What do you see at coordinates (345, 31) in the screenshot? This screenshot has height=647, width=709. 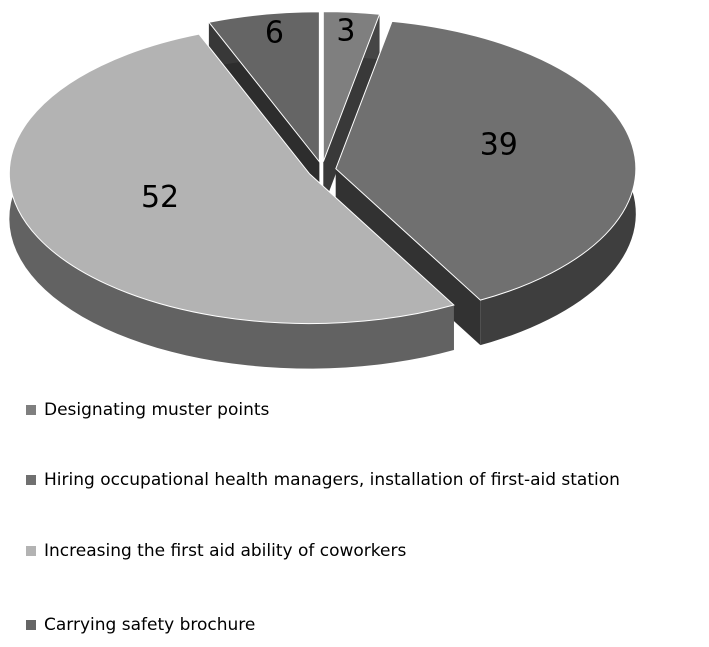 I see `data-label: 3` at bounding box center [345, 31].